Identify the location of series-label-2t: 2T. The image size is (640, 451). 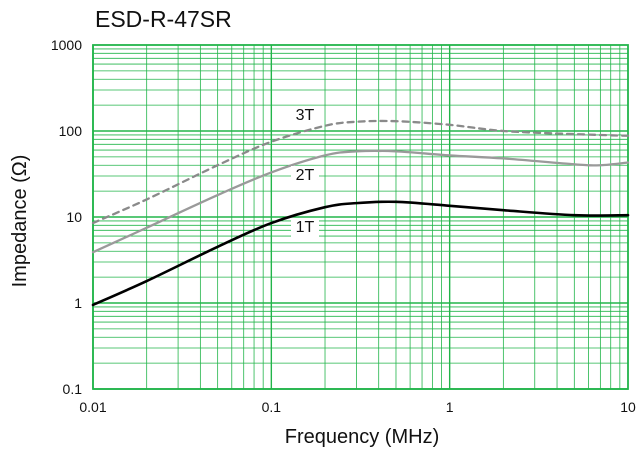
(305, 175).